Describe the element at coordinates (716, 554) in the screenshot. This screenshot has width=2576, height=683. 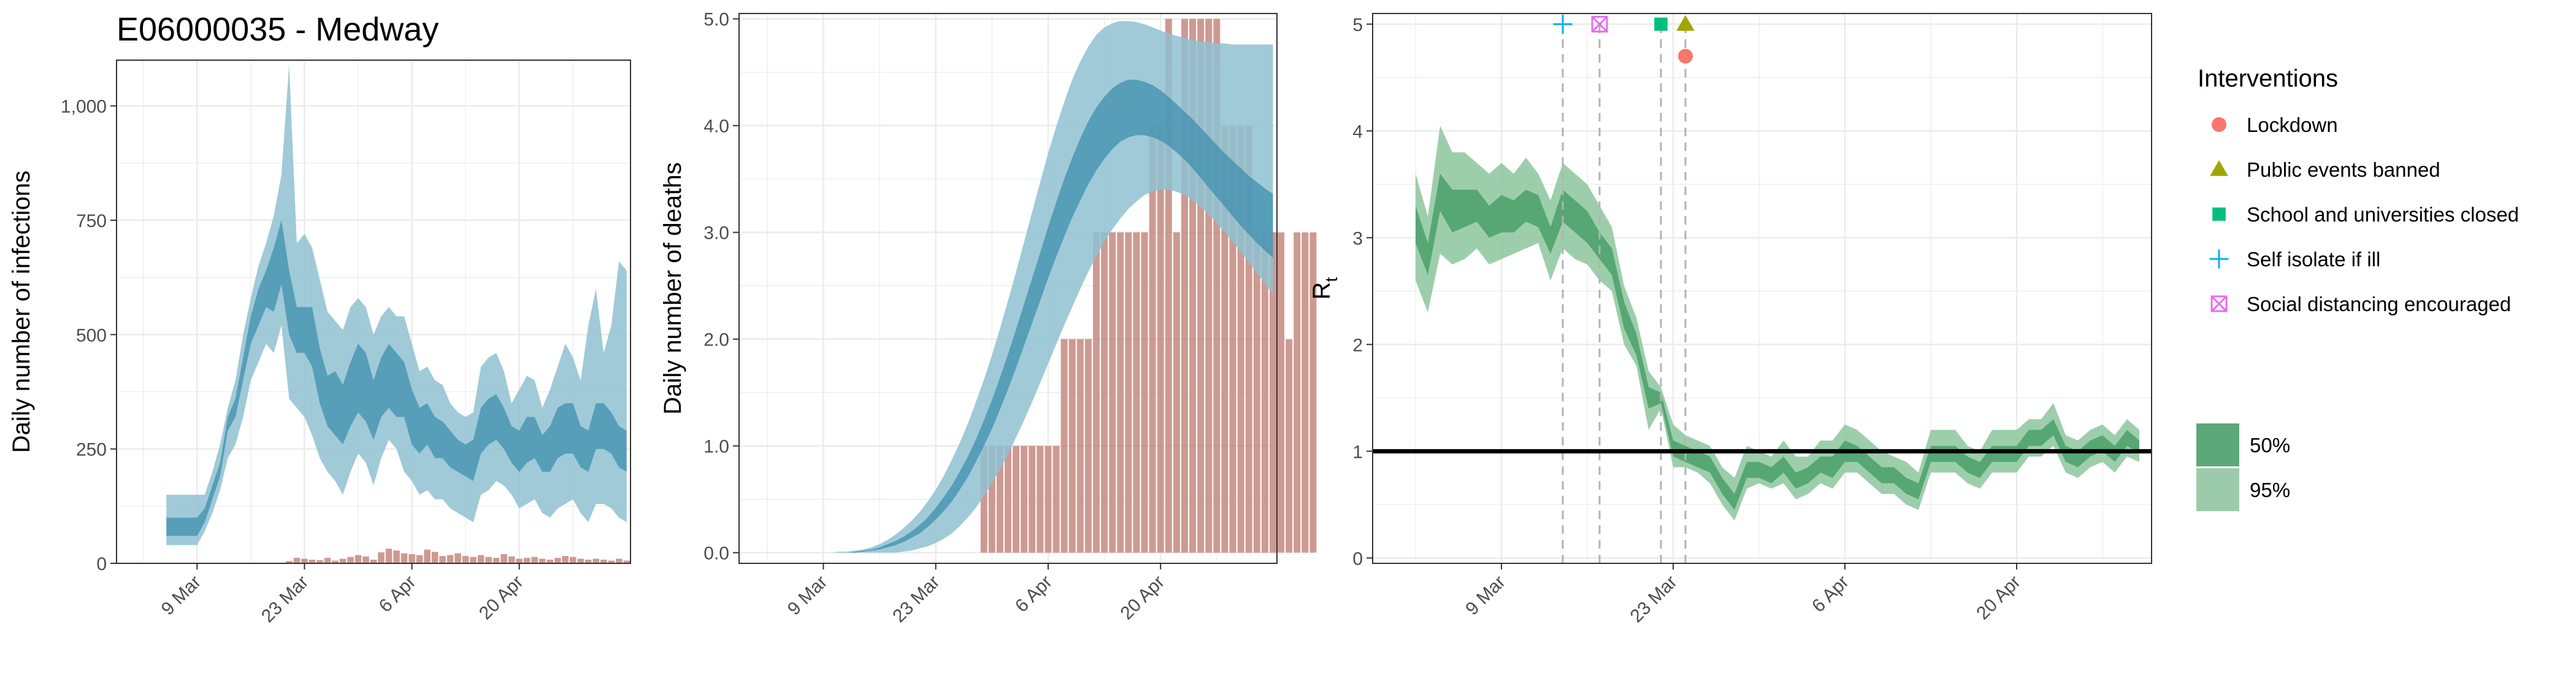
I see `y-tick-label: 0.0` at that location.